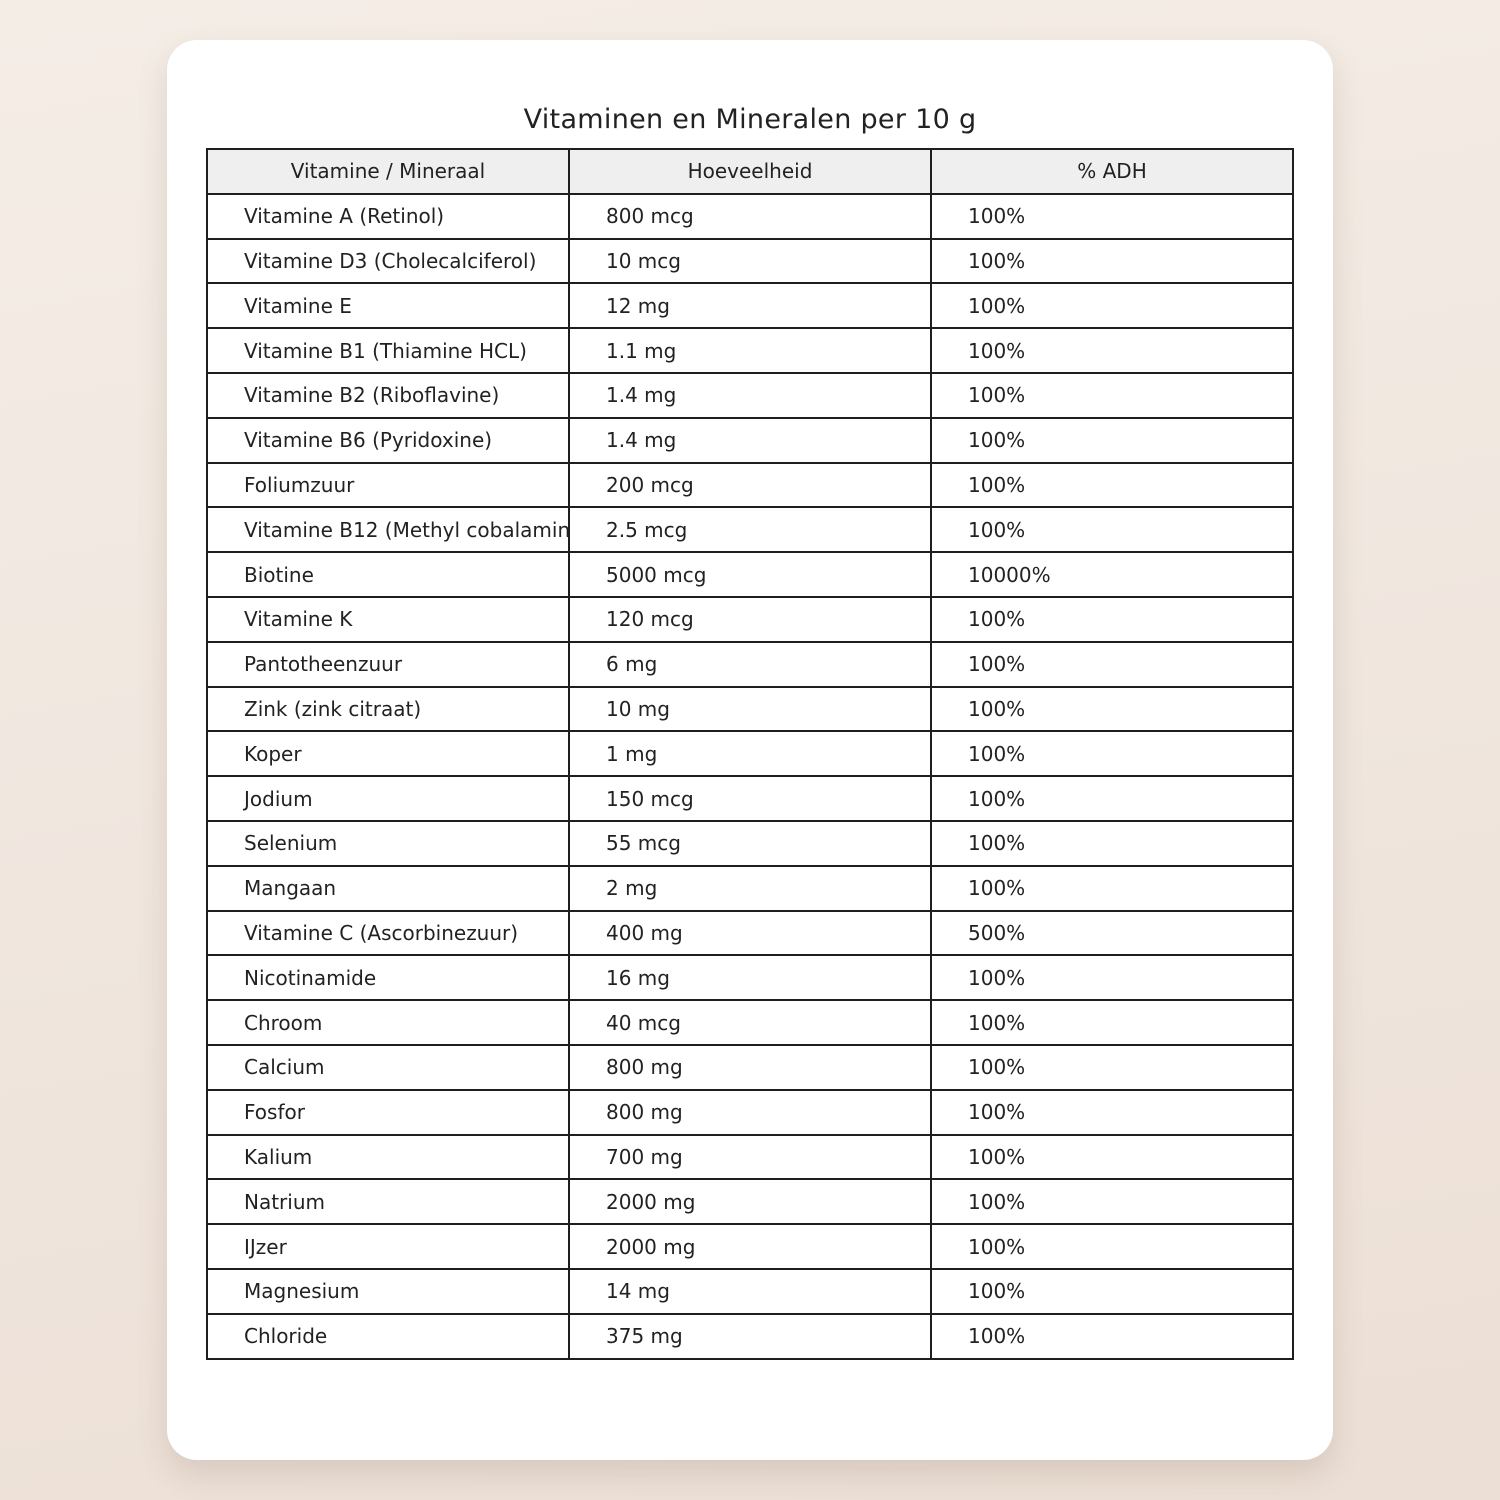 The height and width of the screenshot is (1500, 1500). Describe the element at coordinates (750, 119) in the screenshot. I see `title: Vitaminen en Mineralen per 10 g` at that location.